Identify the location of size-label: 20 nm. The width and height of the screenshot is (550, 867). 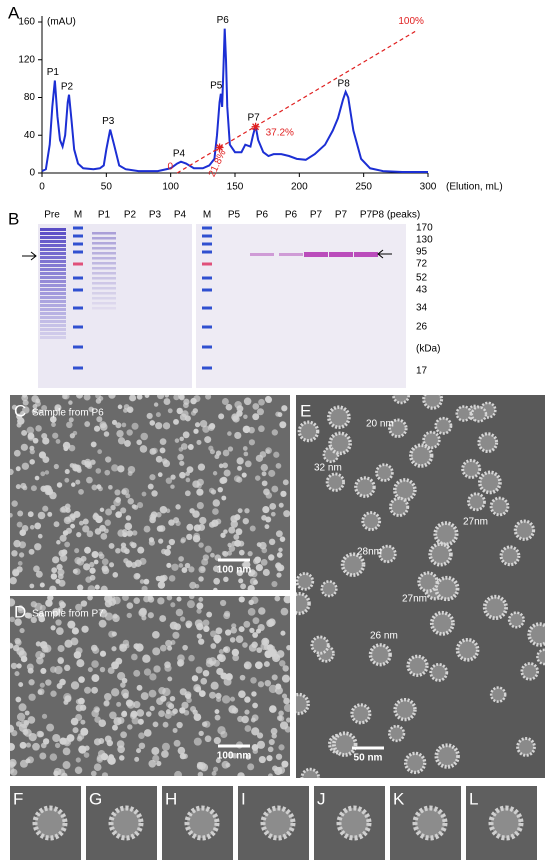
(380, 424).